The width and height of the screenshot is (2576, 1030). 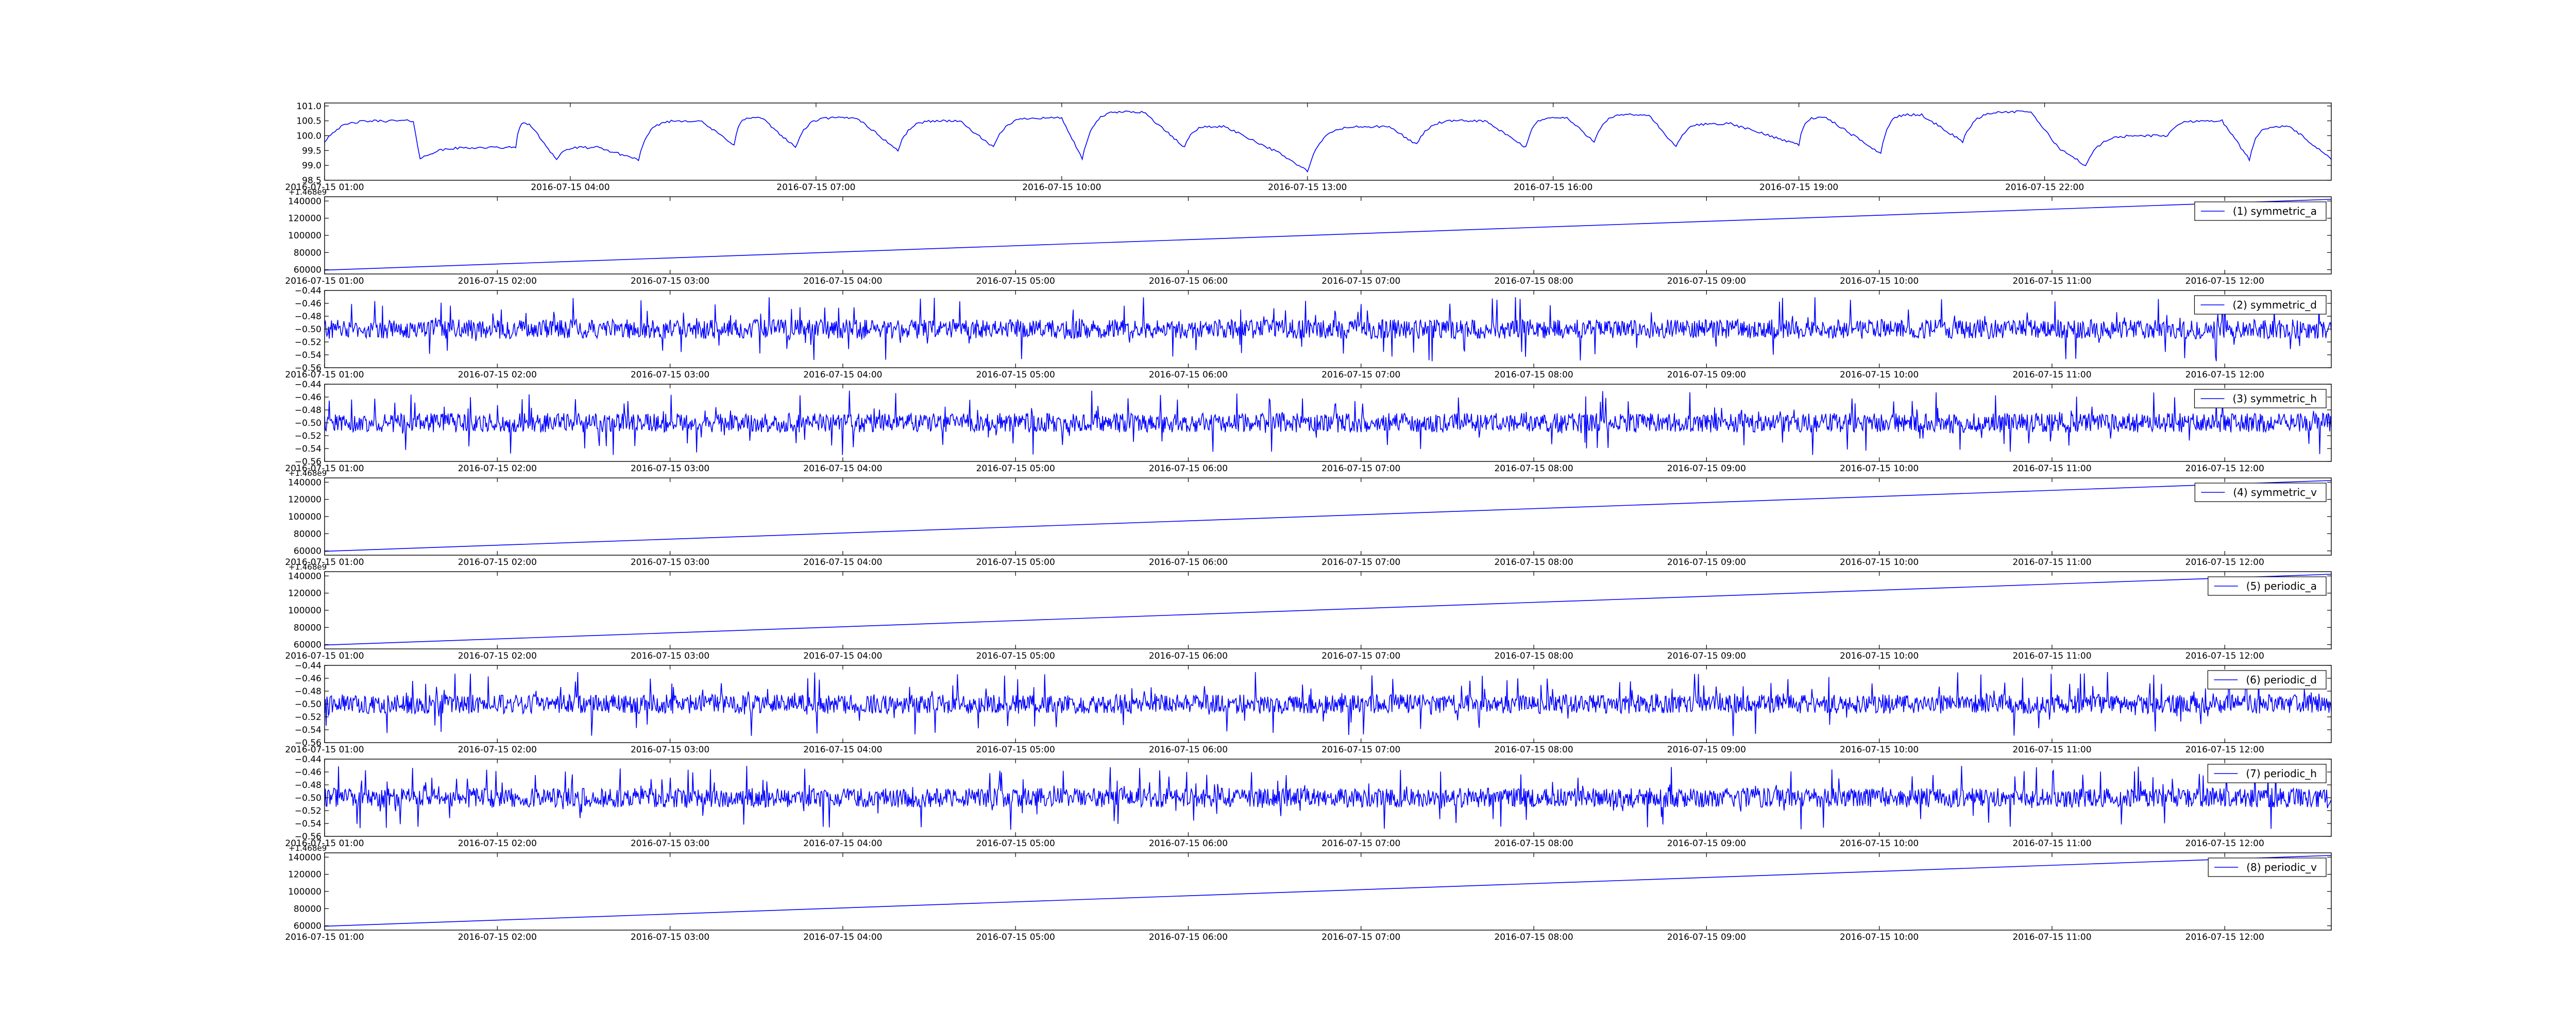 I want to click on legend-label: (8) periodic_v, so click(x=2281, y=867).